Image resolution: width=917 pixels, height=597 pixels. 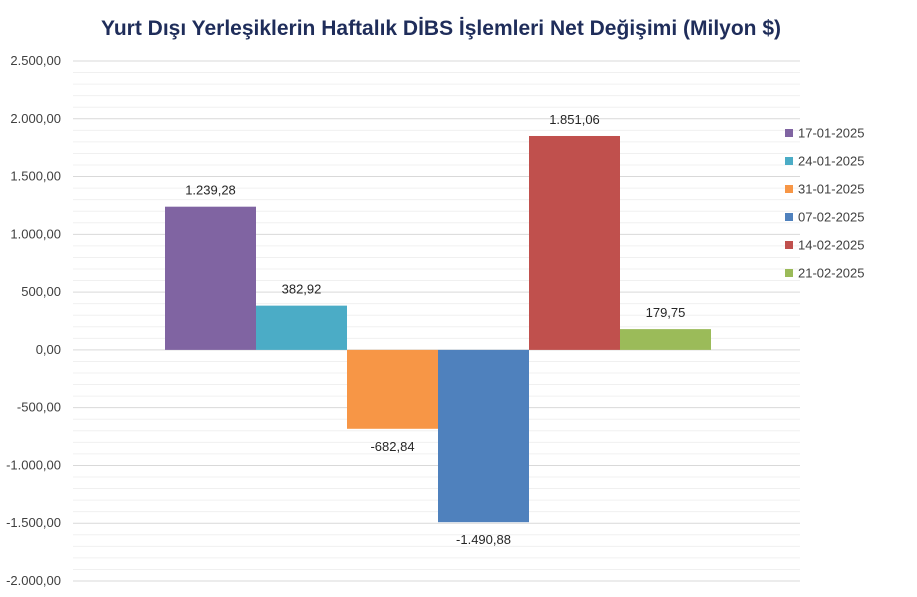 What do you see at coordinates (33, 580) in the screenshot?
I see `y-tick-label: -2.000,00` at bounding box center [33, 580].